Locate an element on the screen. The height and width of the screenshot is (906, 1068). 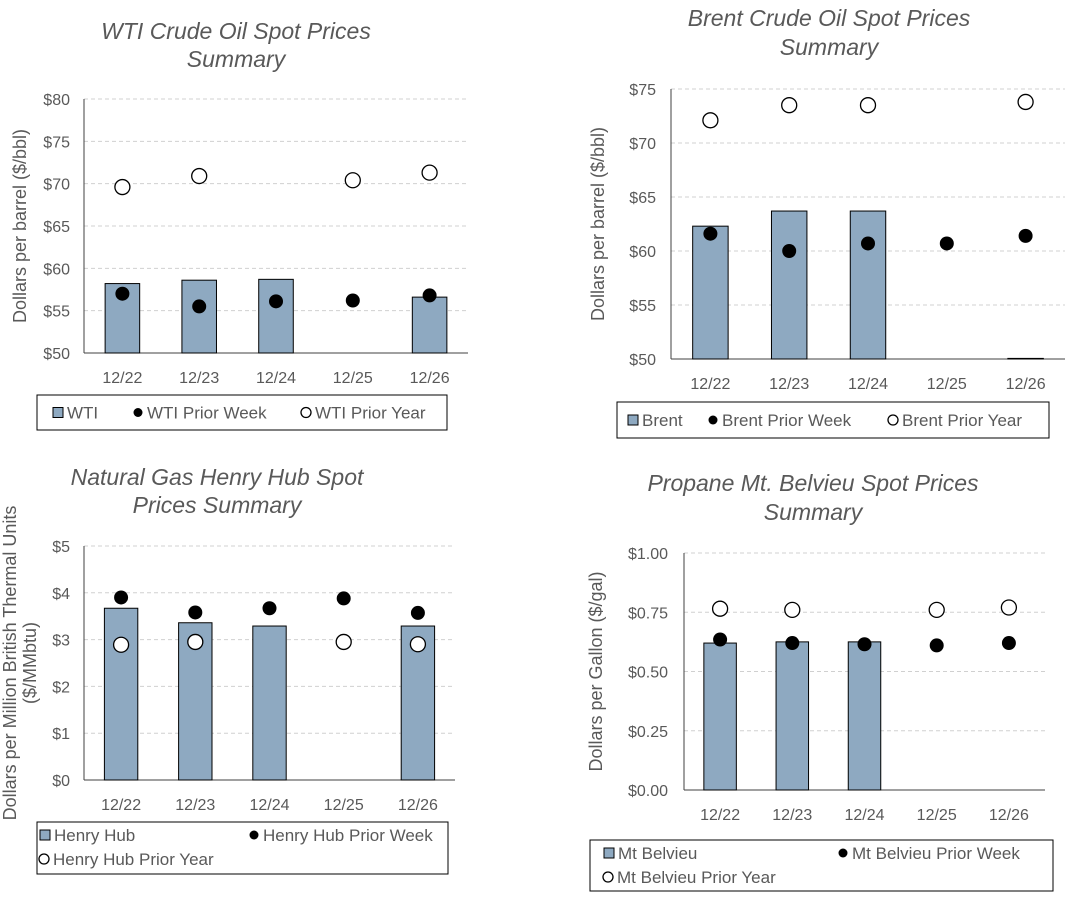
legend-label: Mt Belvieu Prior Week is located at coordinates (936, 853).